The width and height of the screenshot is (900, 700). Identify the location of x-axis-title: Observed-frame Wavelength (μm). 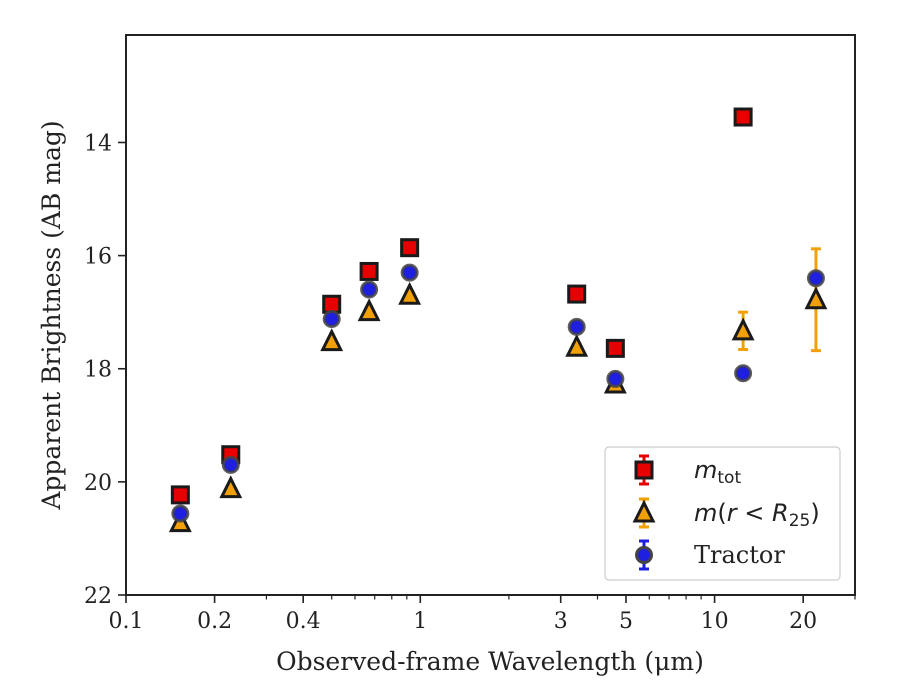
(490, 661).